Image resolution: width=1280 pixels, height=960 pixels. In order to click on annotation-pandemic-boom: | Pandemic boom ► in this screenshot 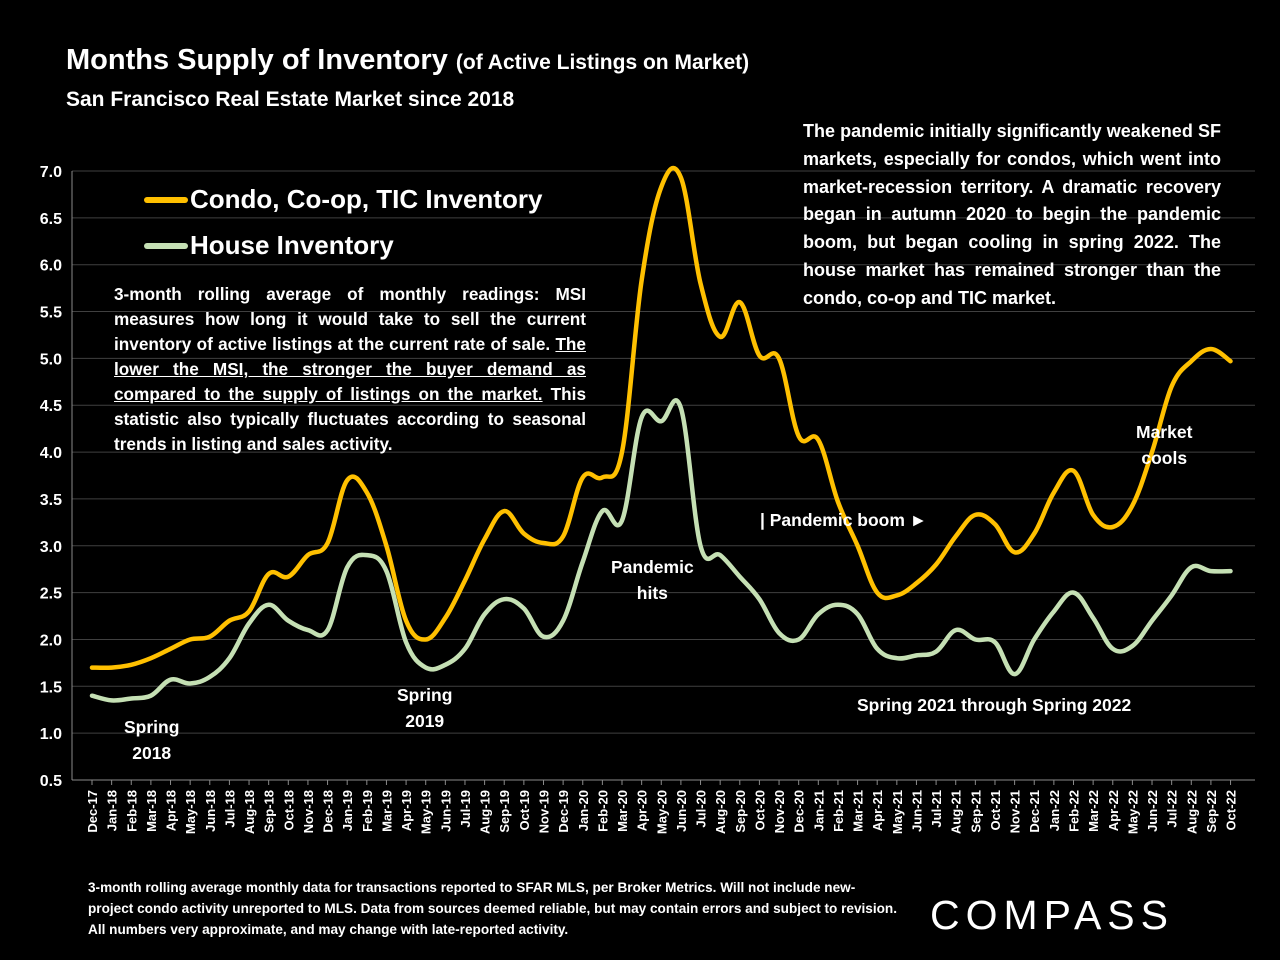, I will do `click(844, 520)`.